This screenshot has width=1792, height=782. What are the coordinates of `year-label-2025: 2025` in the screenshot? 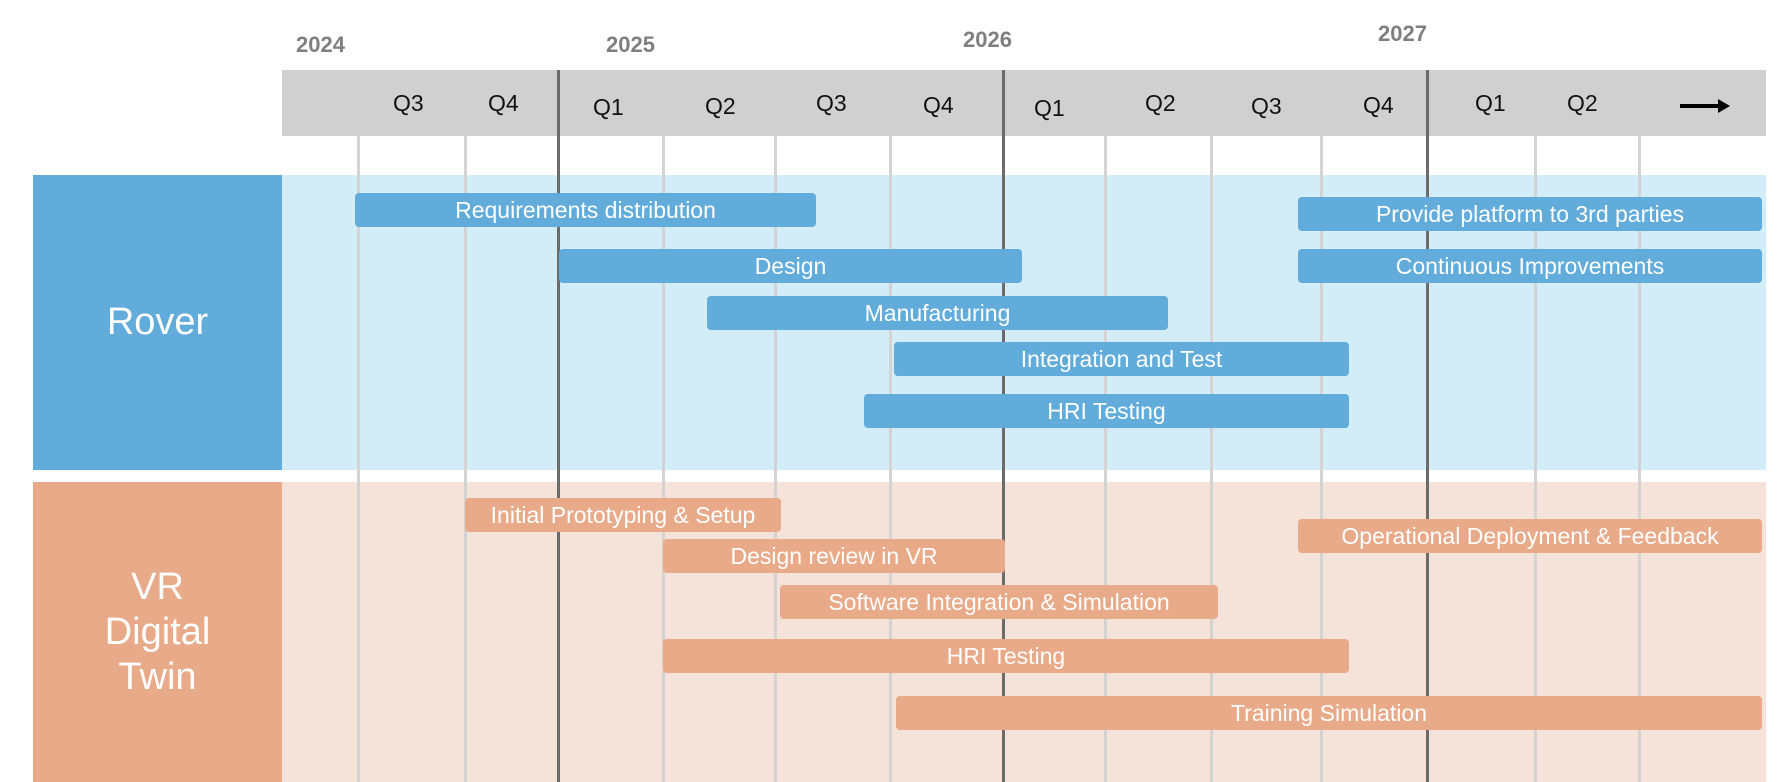 It's located at (630, 44).